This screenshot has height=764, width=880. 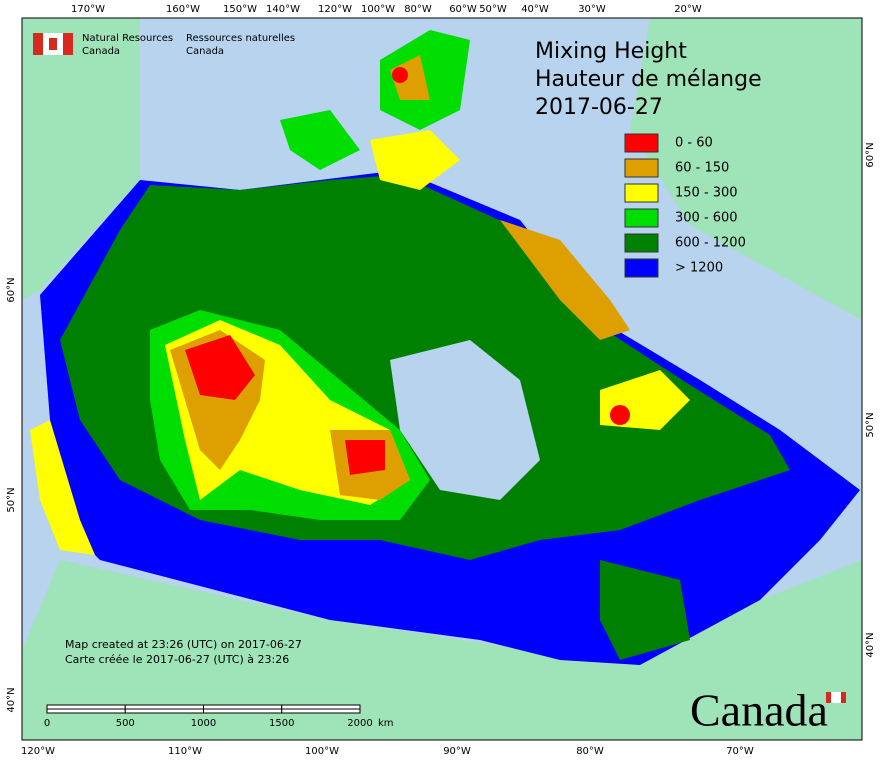 What do you see at coordinates (565, 280) in the screenshot?
I see `region-orange-east` at bounding box center [565, 280].